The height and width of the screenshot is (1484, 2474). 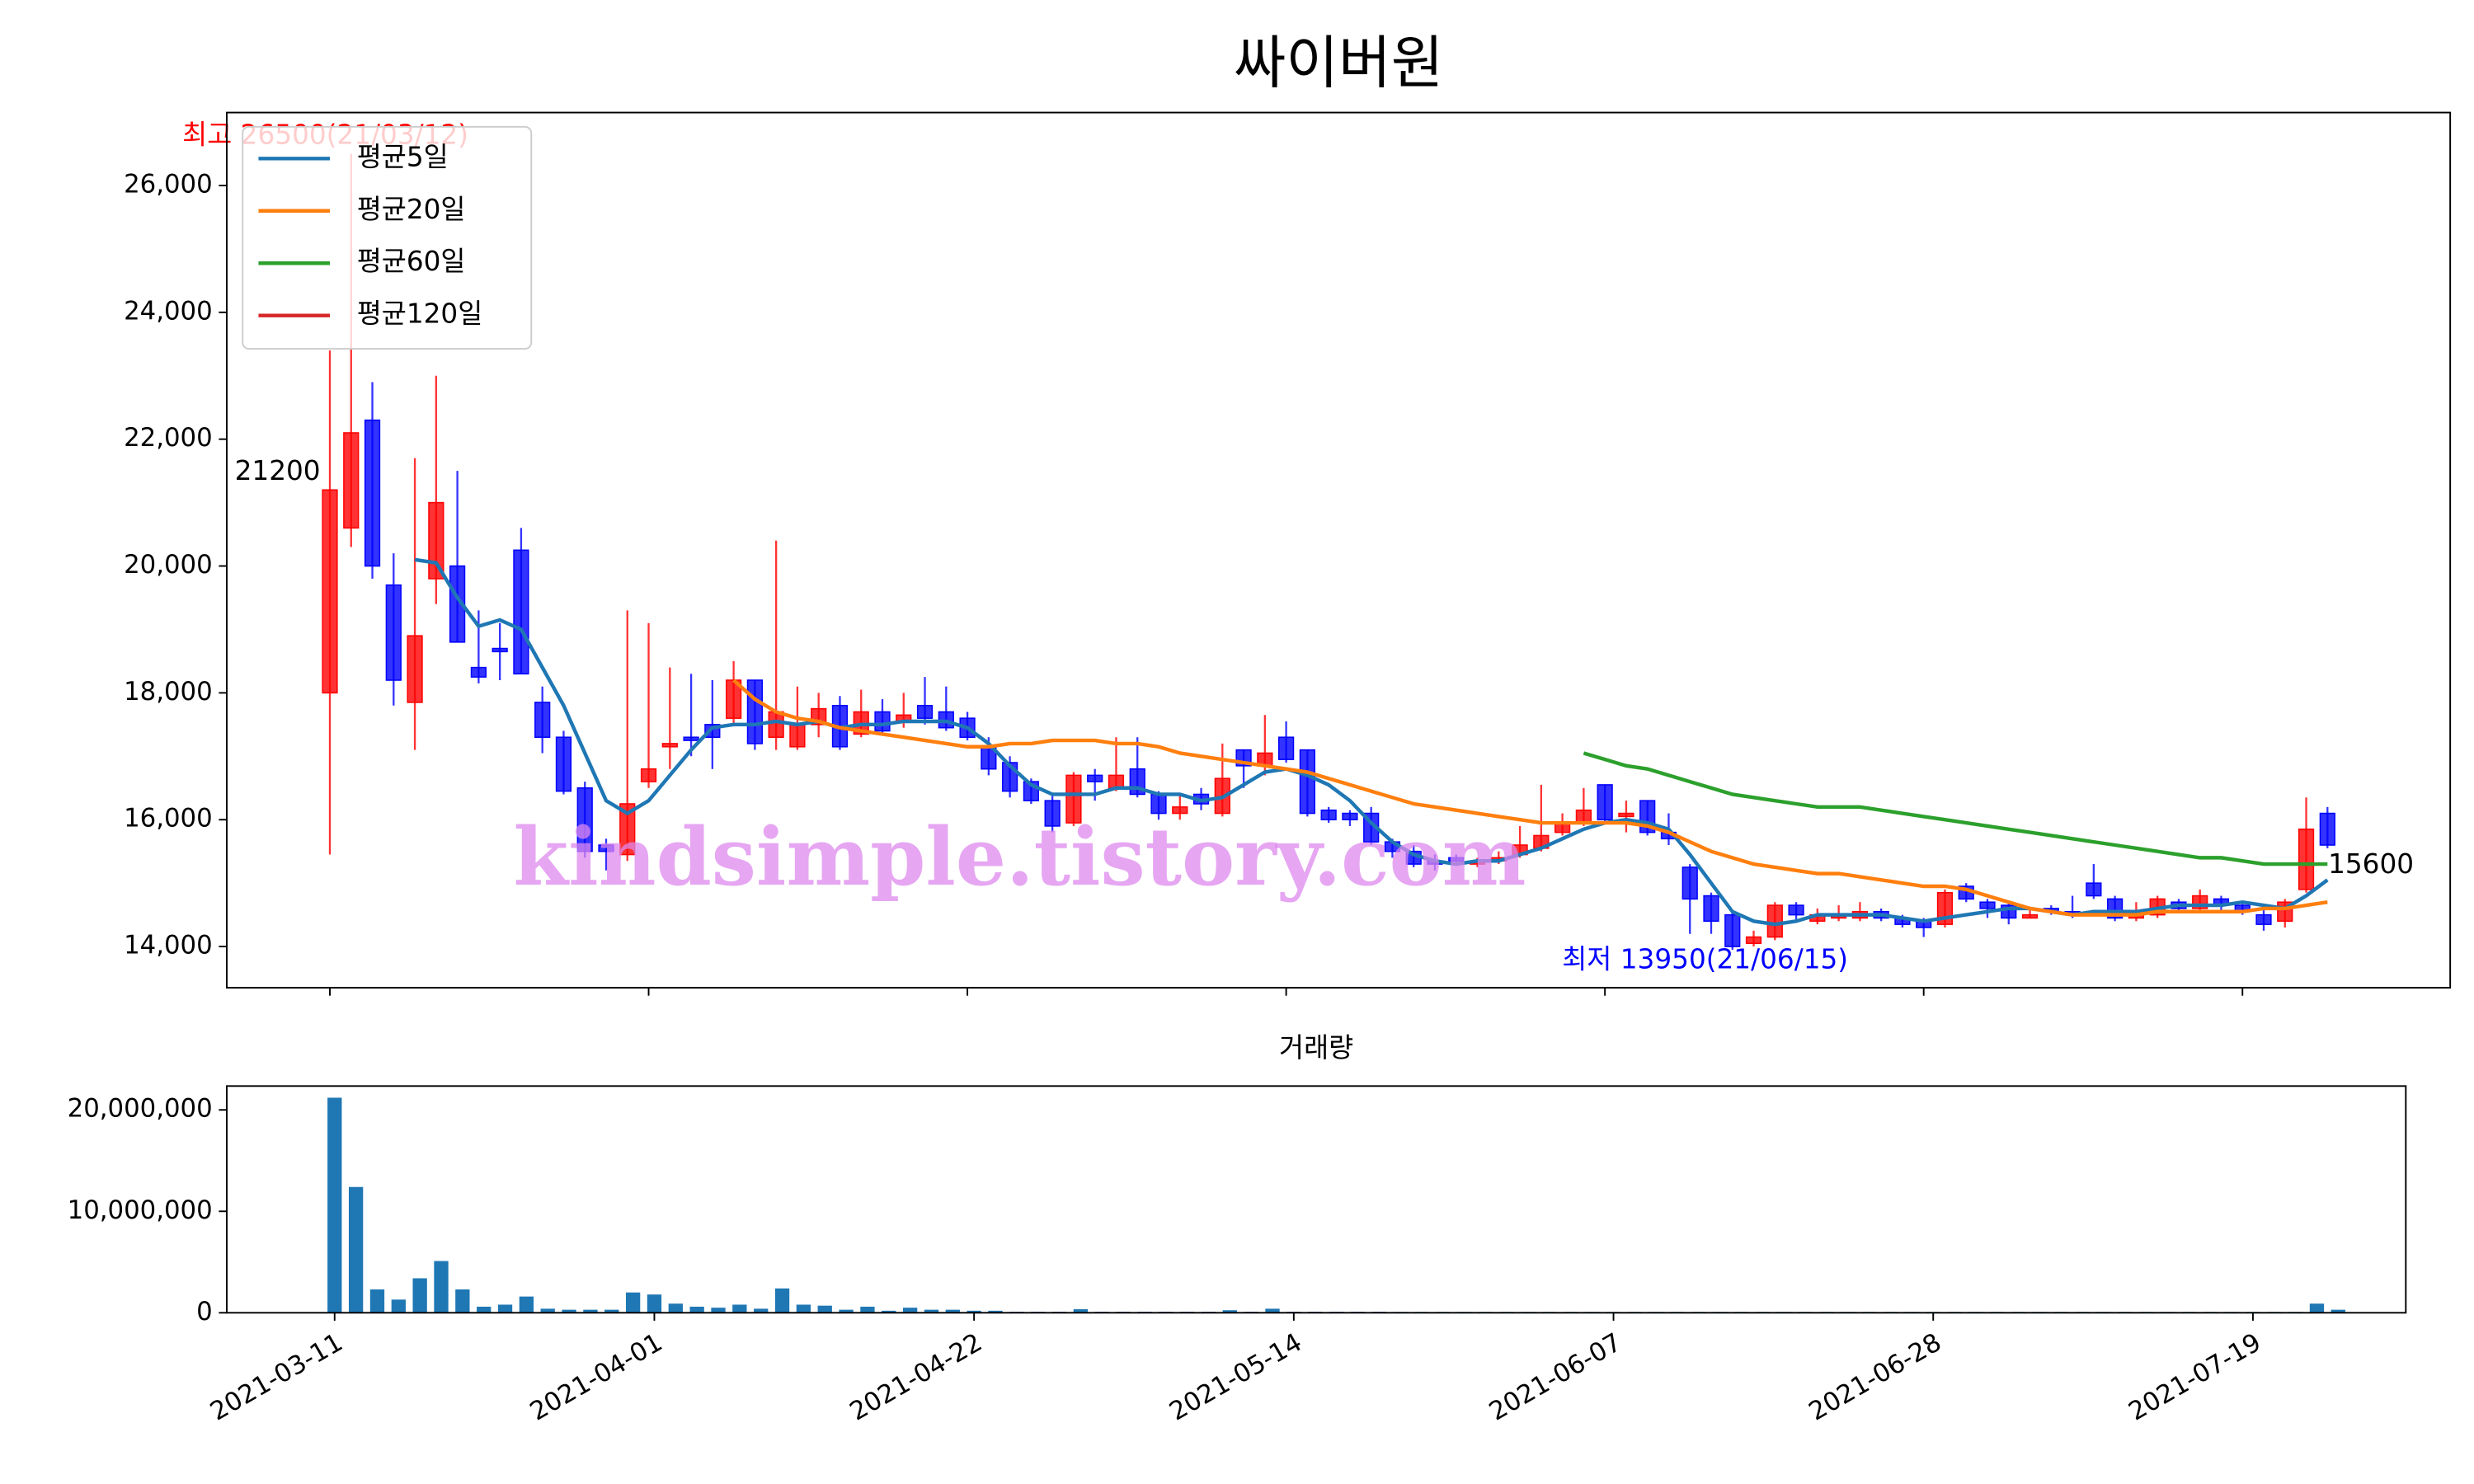 I want to click on legend-label: 평균120일, so click(x=420, y=314).